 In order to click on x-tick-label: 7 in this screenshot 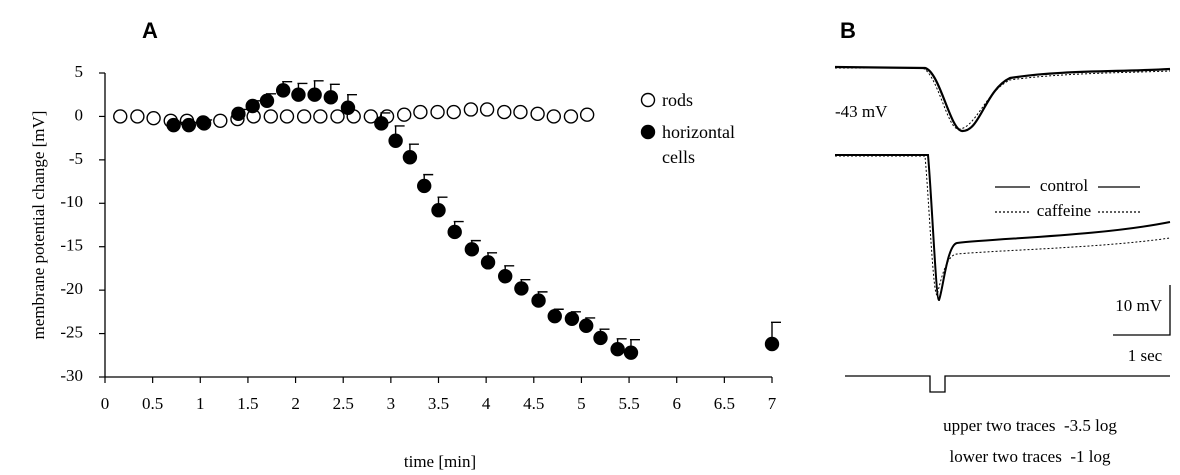, I will do `click(772, 403)`.